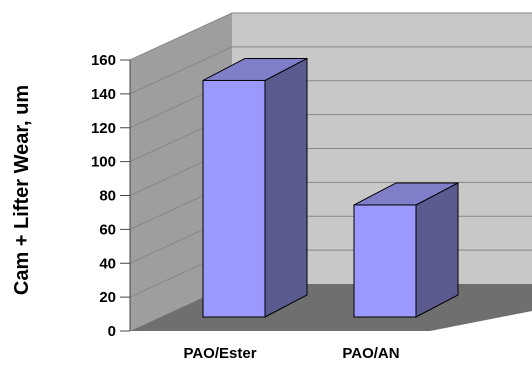  I want to click on x-axis-categories: PAO/Ester PAO/AN, so click(291, 353).